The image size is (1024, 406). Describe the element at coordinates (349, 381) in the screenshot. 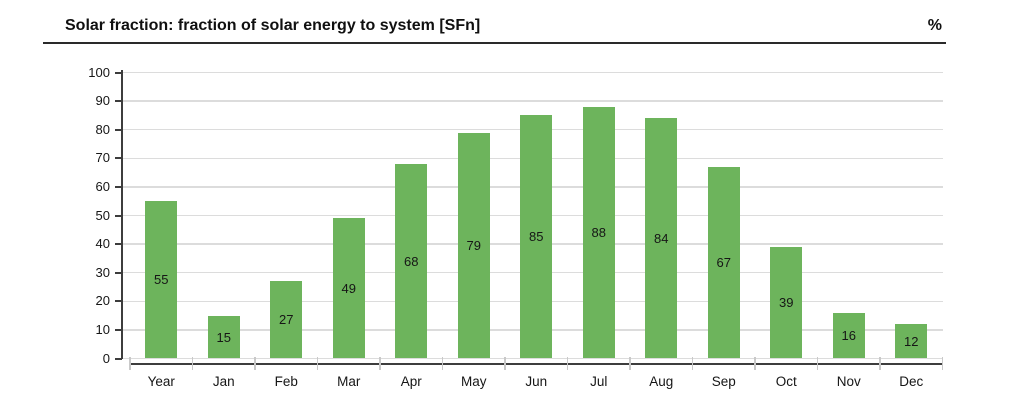

I see `x-axis-category-label: Mar` at that location.